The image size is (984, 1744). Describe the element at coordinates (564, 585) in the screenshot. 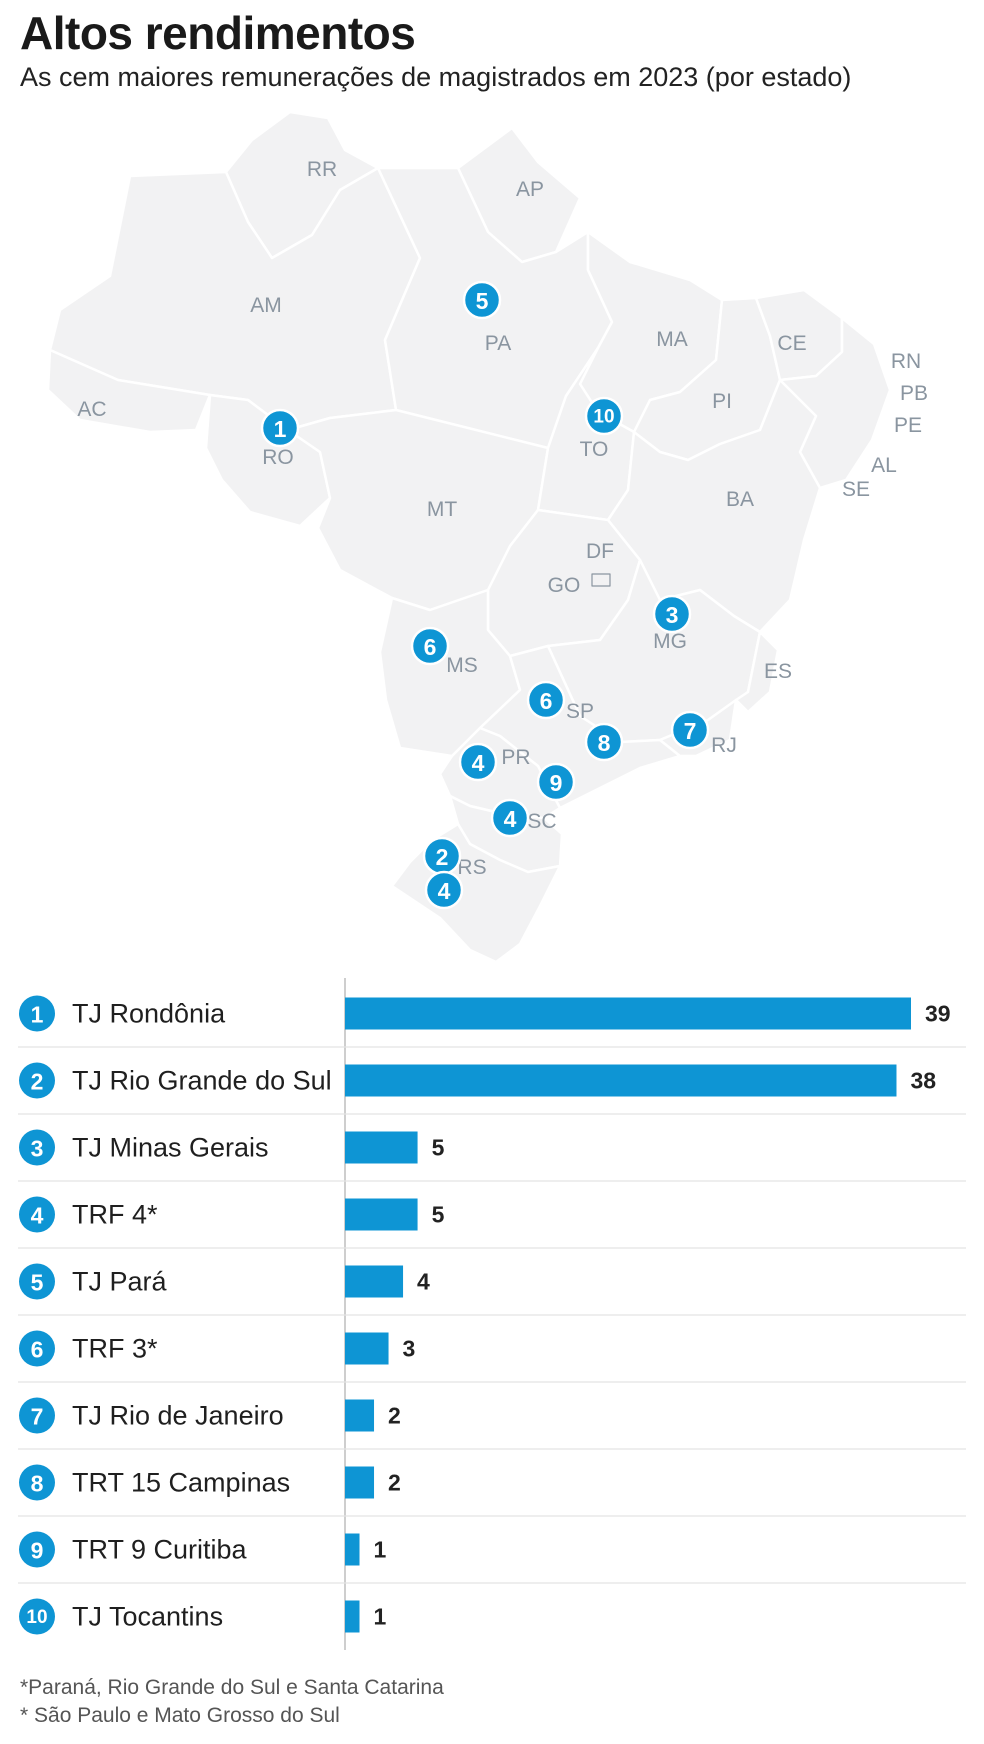

I see `state-label-go: GO` at that location.